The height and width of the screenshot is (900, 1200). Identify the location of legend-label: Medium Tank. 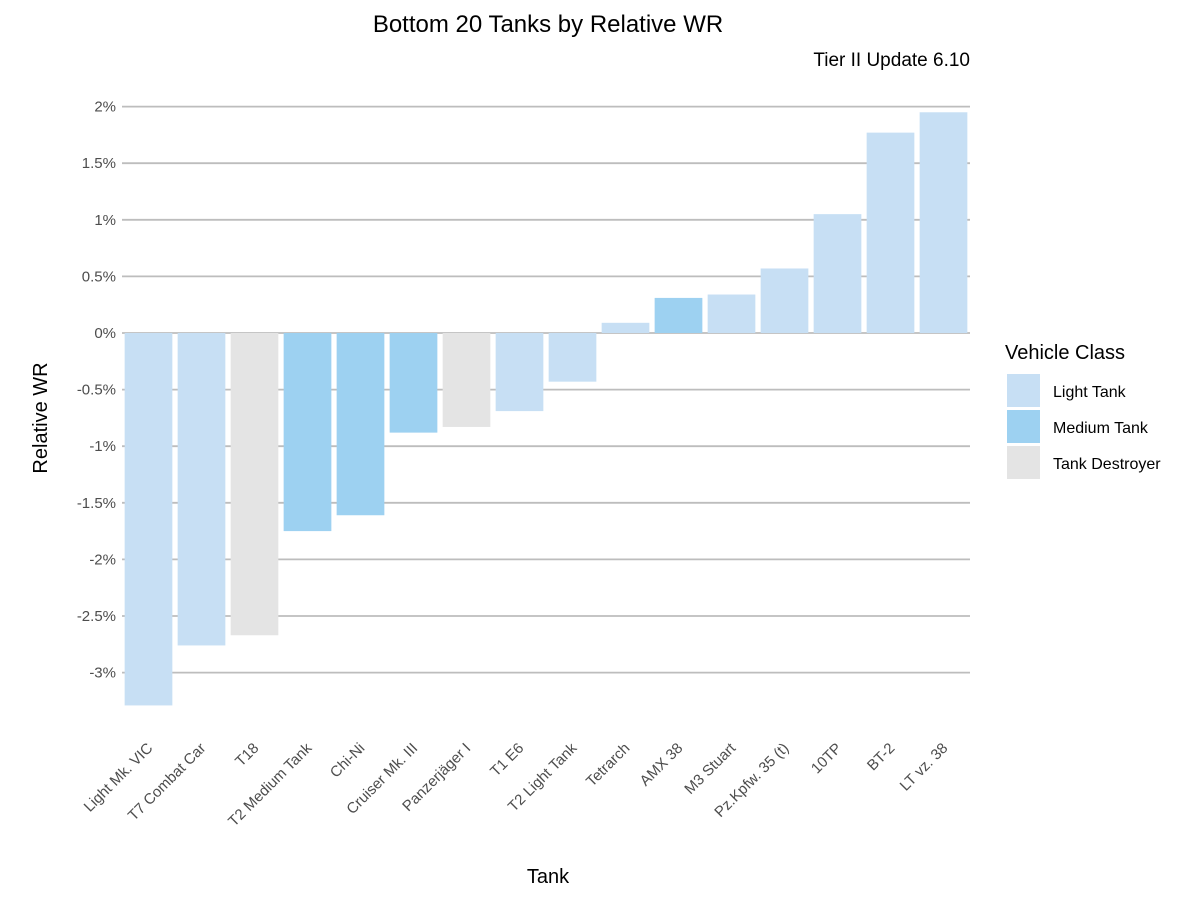
(1101, 428).